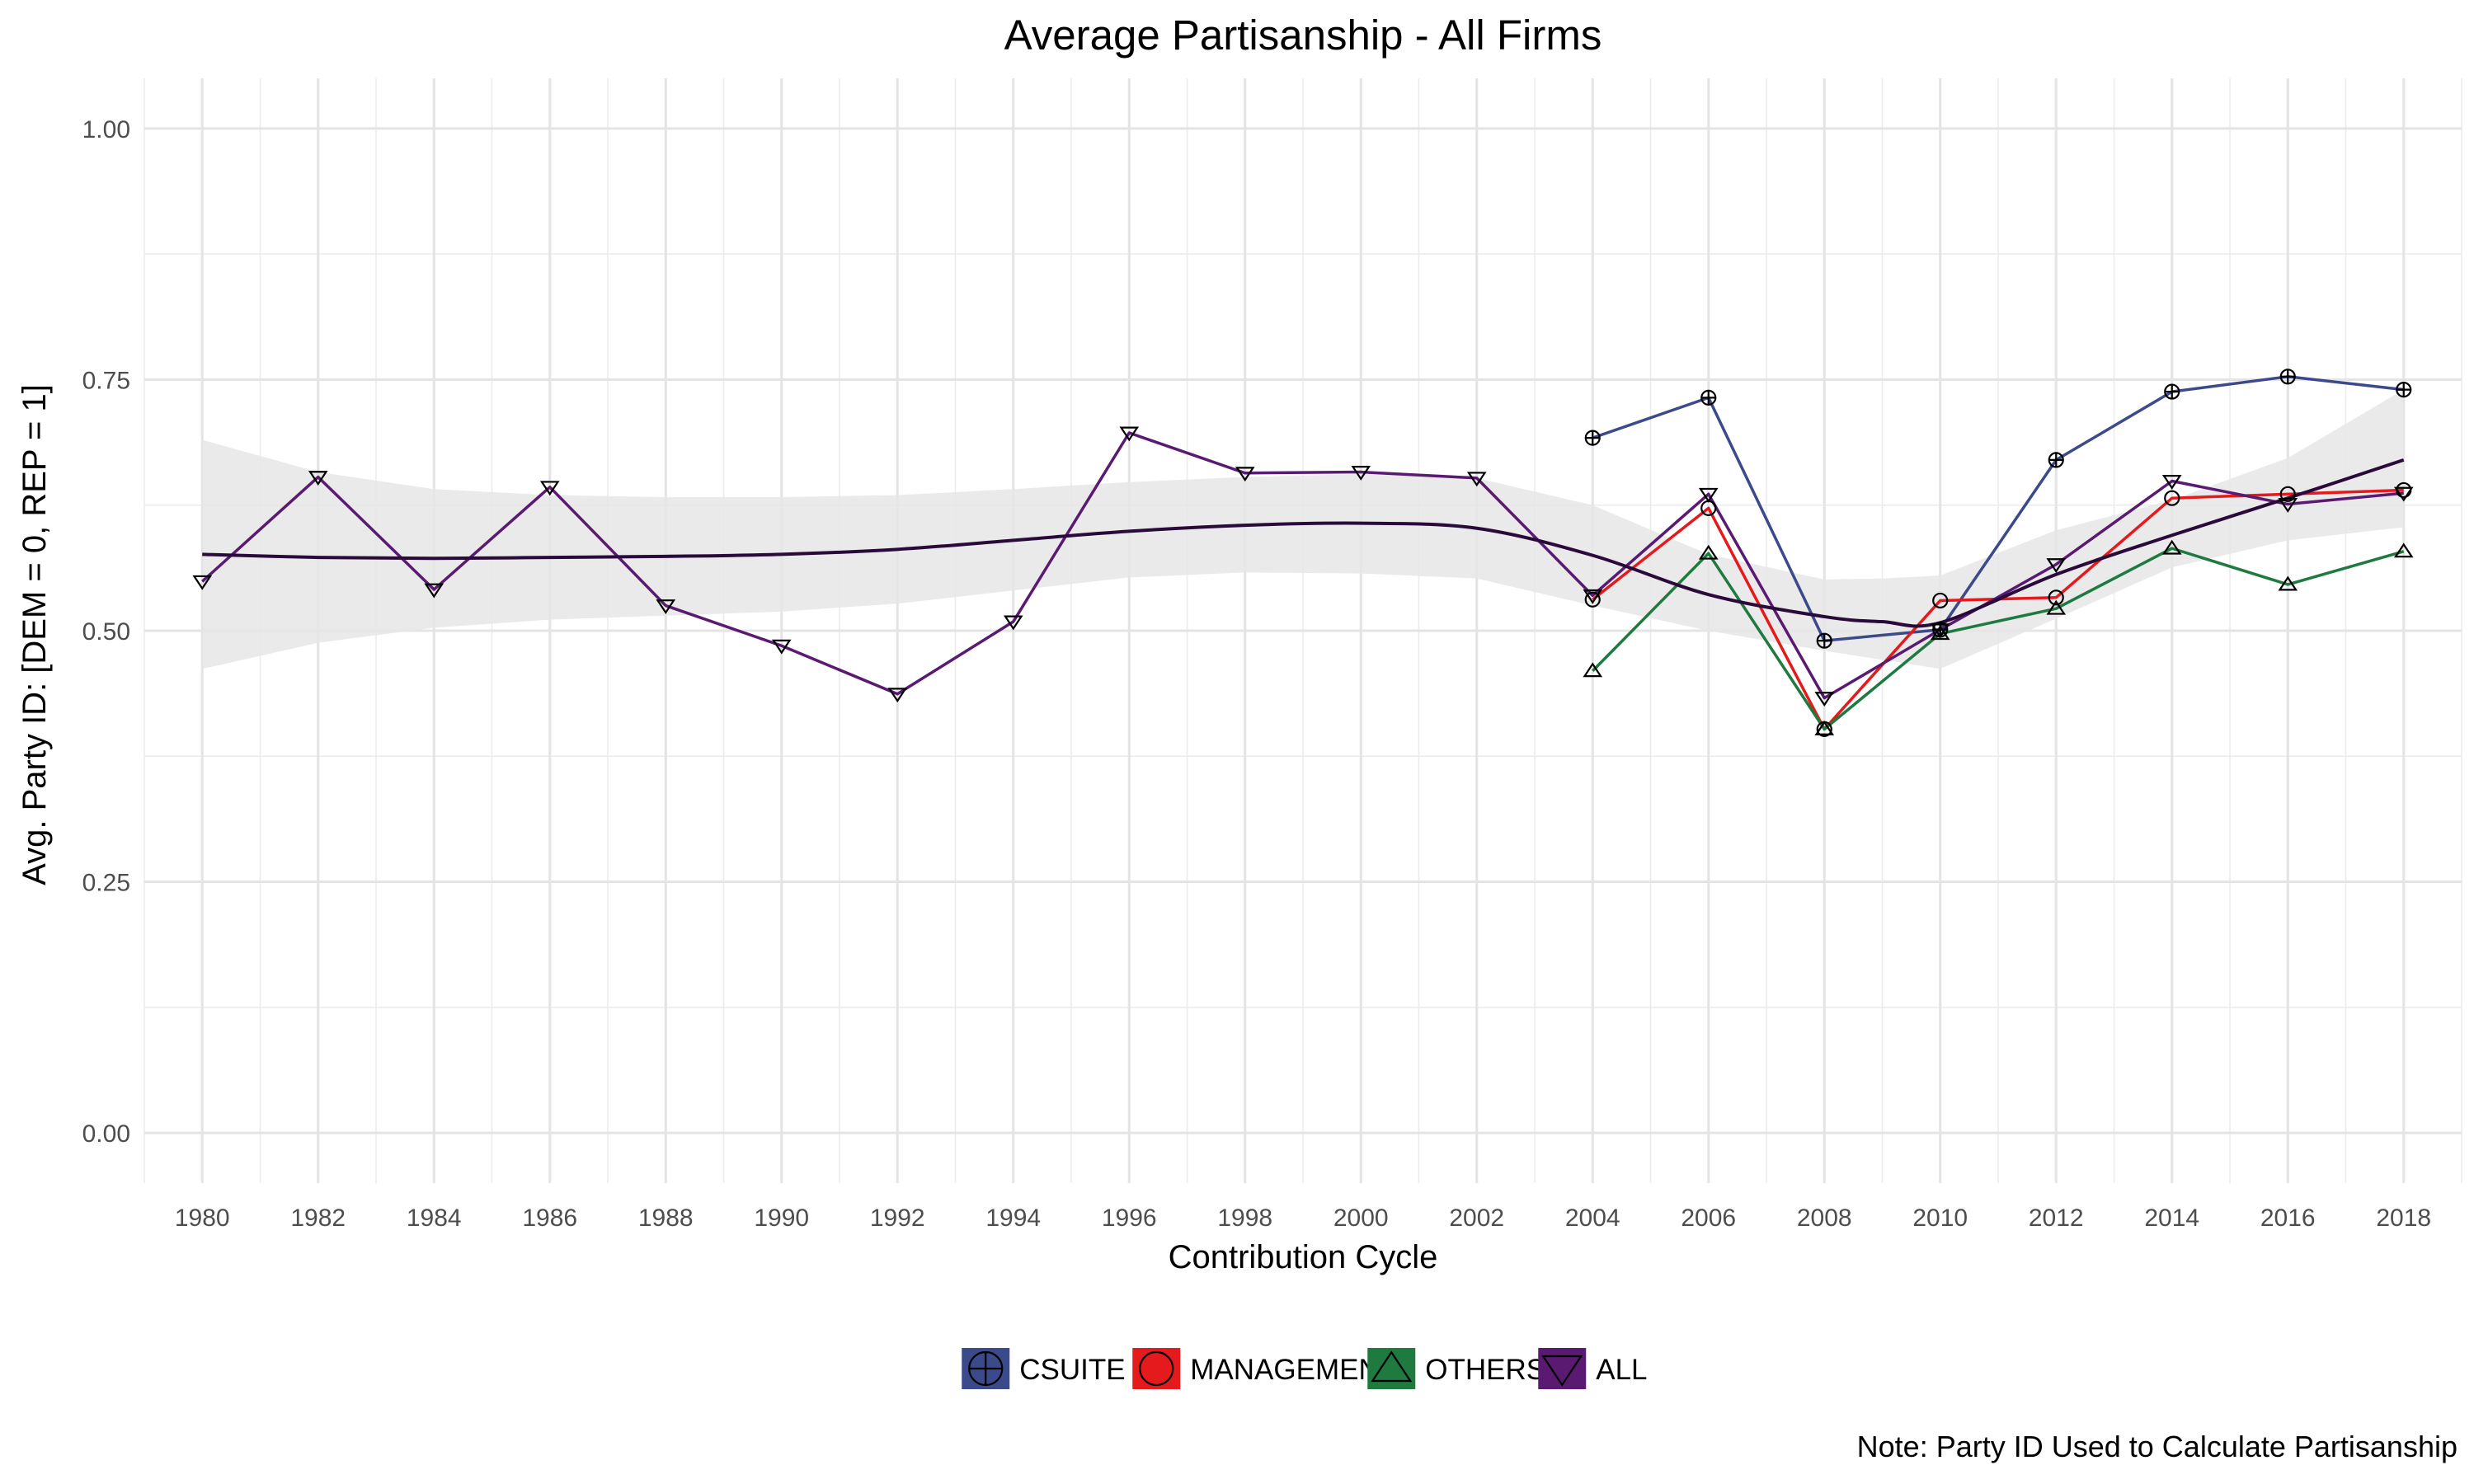 The width and height of the screenshot is (2474, 1484). I want to click on x-tick-label: 2010, so click(1940, 1218).